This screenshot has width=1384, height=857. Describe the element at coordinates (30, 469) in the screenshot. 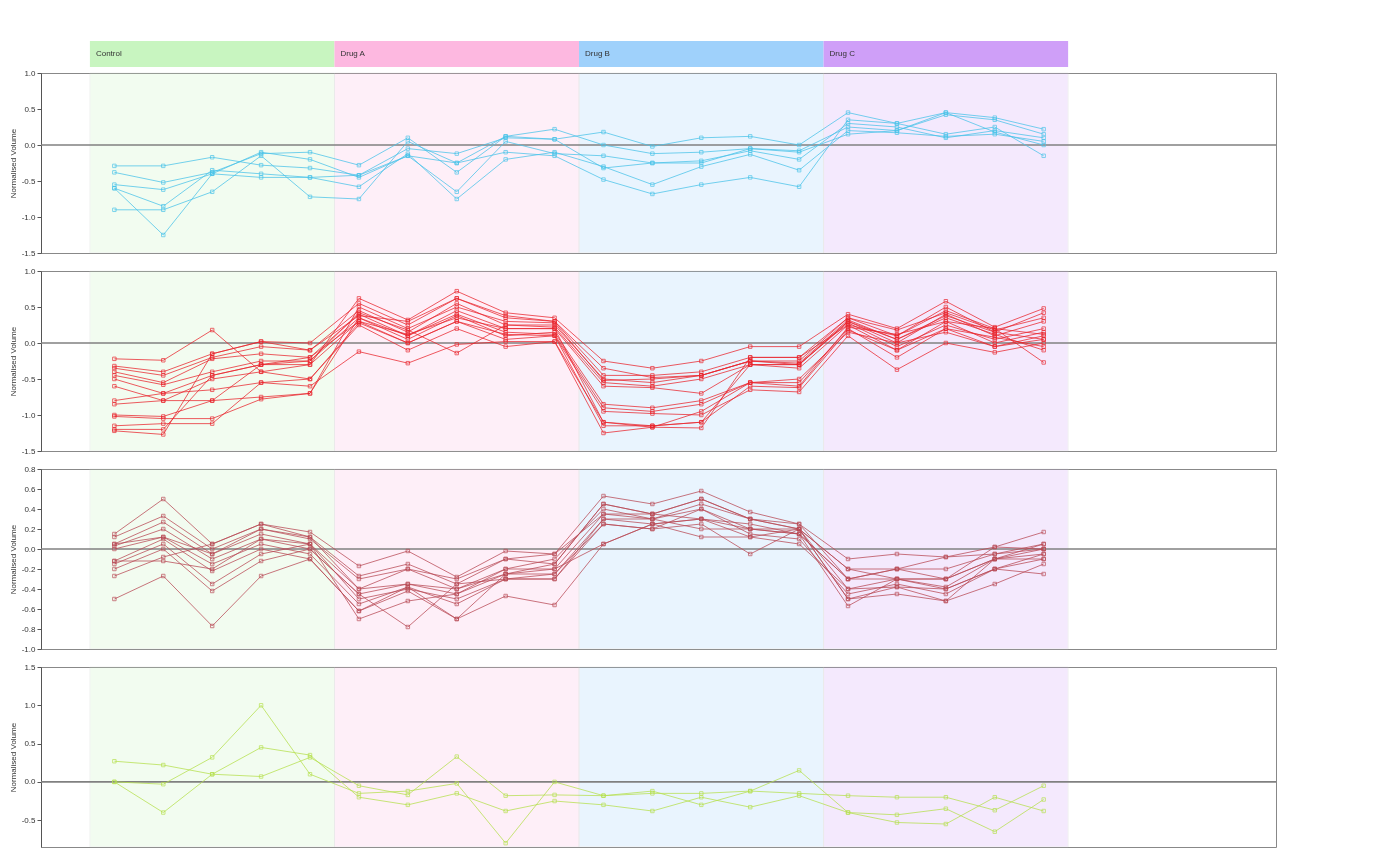

I see `y-tick-label: 0.8` at that location.